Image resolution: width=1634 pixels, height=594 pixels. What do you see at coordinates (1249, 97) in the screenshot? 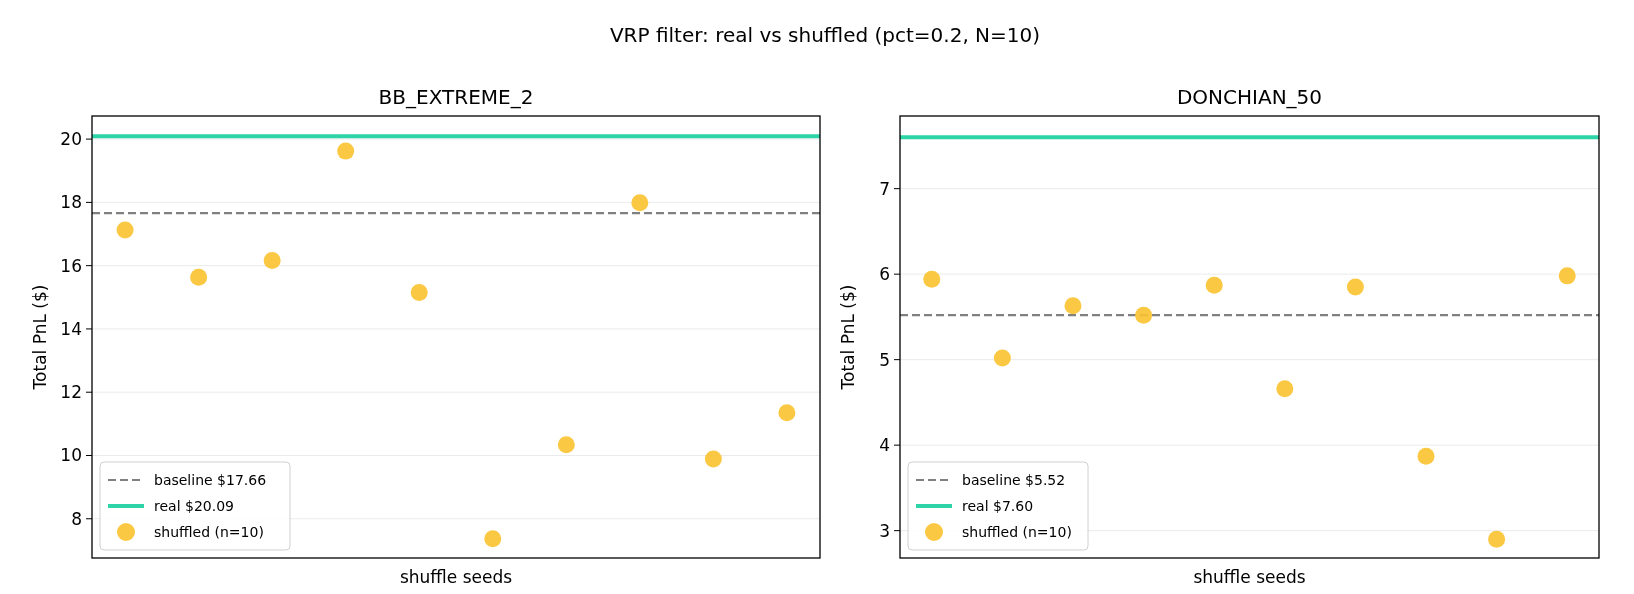
I see `chart-title: DONCHIAN_50` at bounding box center [1249, 97].